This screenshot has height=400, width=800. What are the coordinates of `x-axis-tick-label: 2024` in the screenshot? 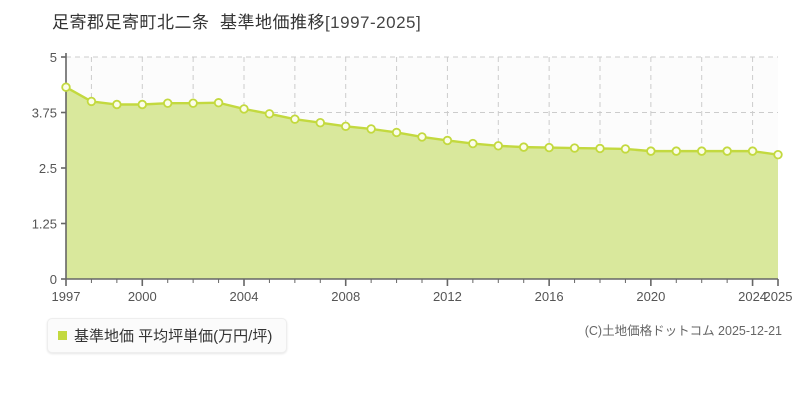 It's located at (752, 296).